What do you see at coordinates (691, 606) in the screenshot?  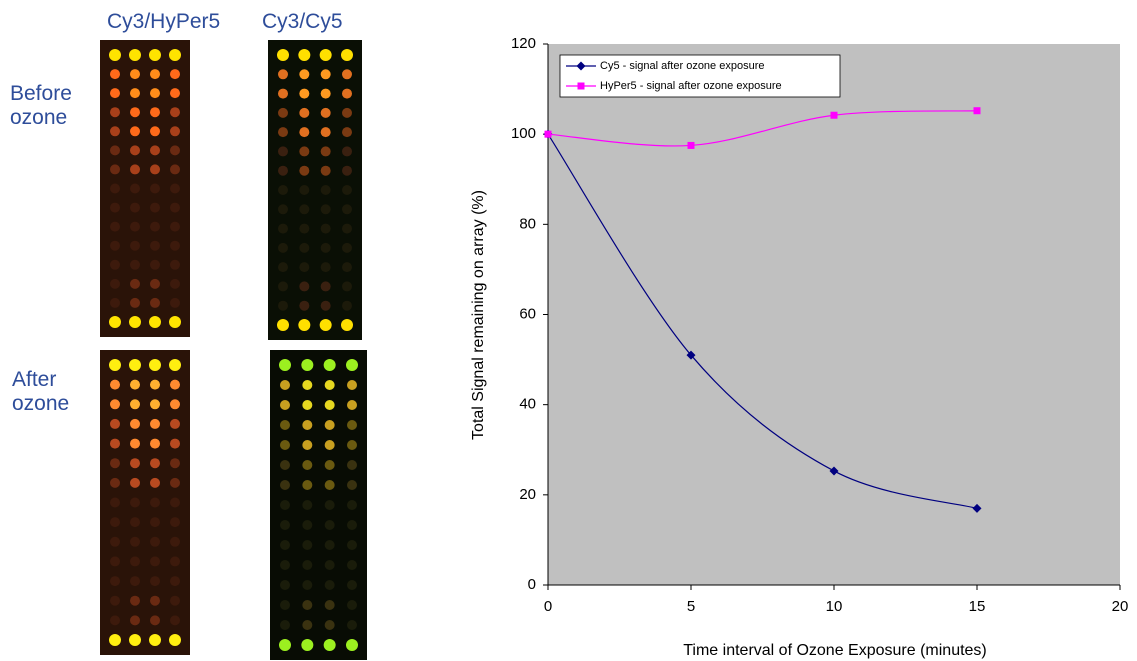 I see `x-tick-label: 5` at bounding box center [691, 606].